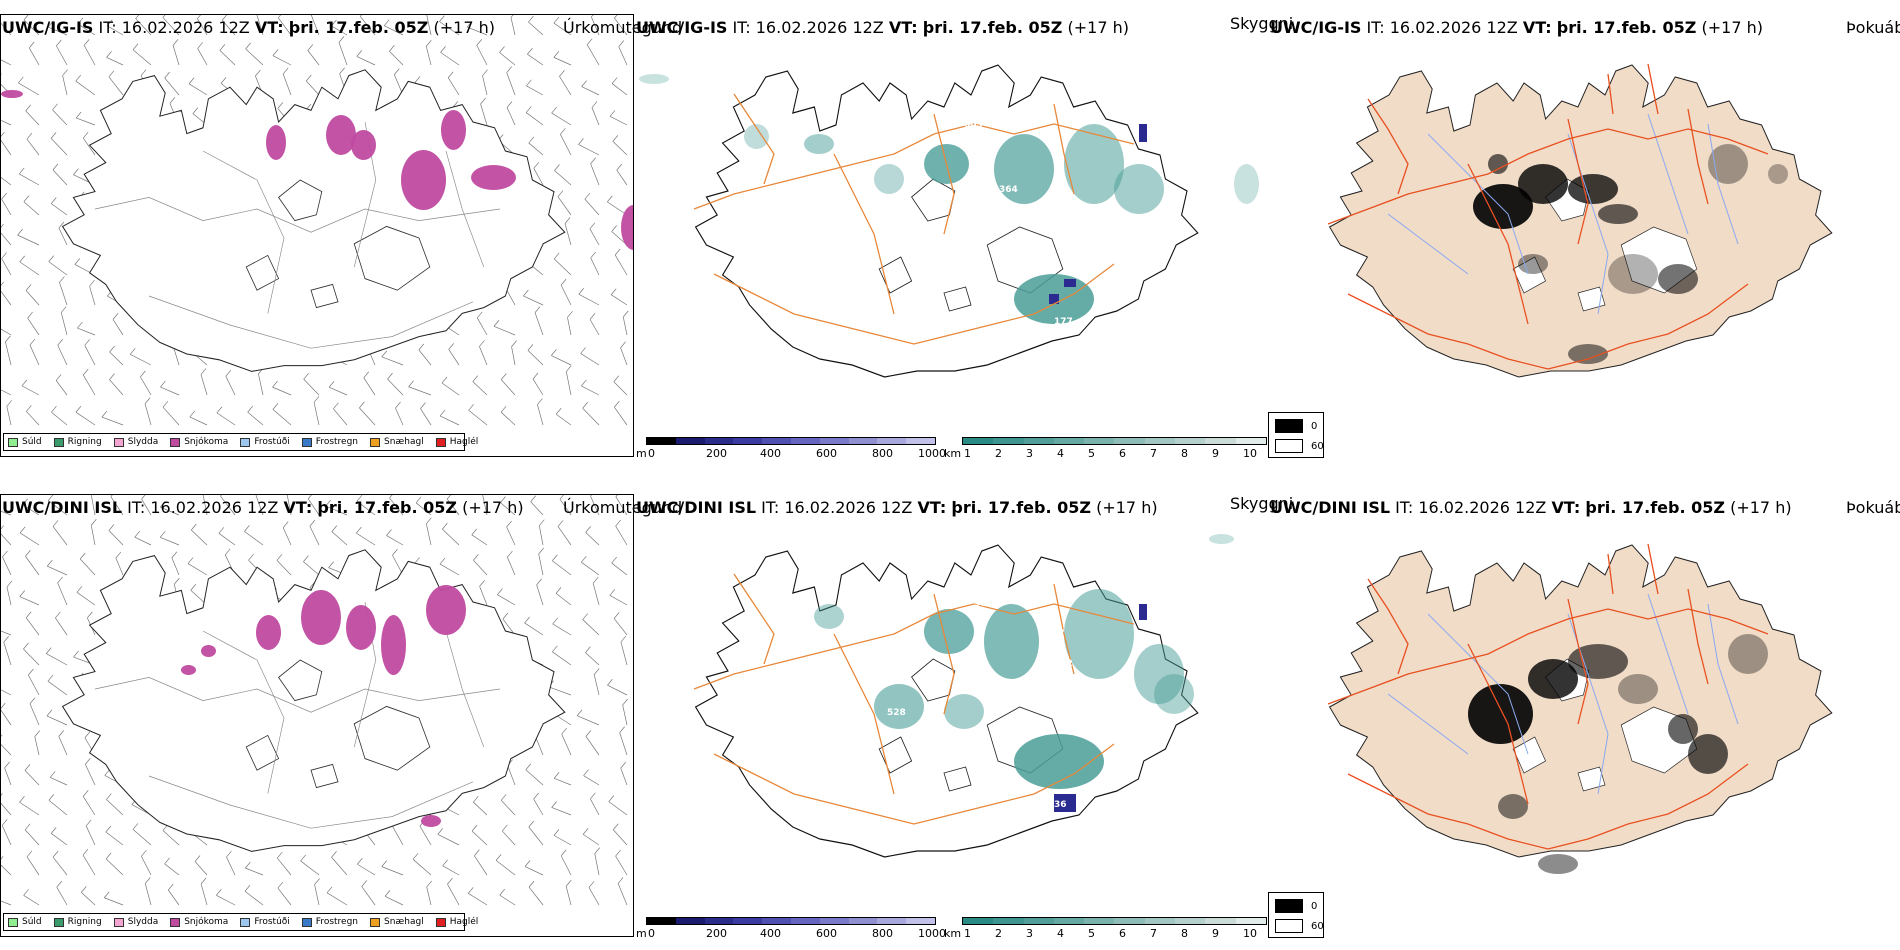 The width and height of the screenshot is (1900, 950). Describe the element at coordinates (1184, 933) in the screenshot. I see `visibility-tick-label: 8` at that location.